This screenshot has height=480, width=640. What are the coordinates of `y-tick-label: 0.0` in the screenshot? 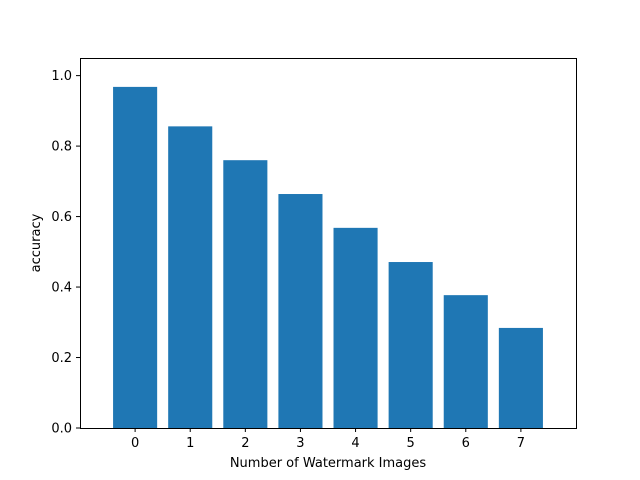 It's located at (61, 429).